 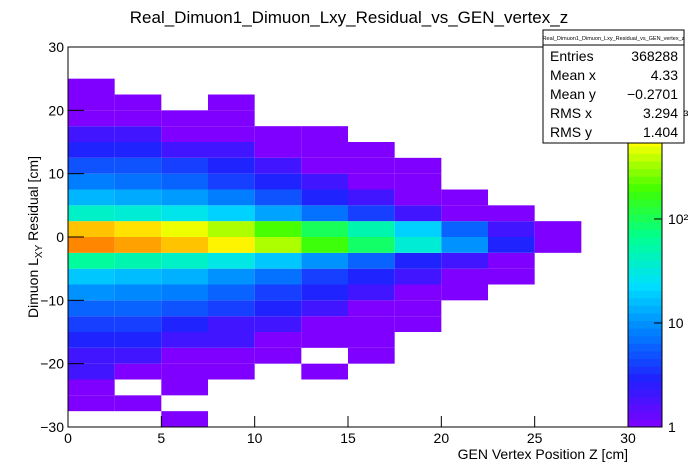 What do you see at coordinates (573, 94) in the screenshot?
I see `stats-label: Mean y` at bounding box center [573, 94].